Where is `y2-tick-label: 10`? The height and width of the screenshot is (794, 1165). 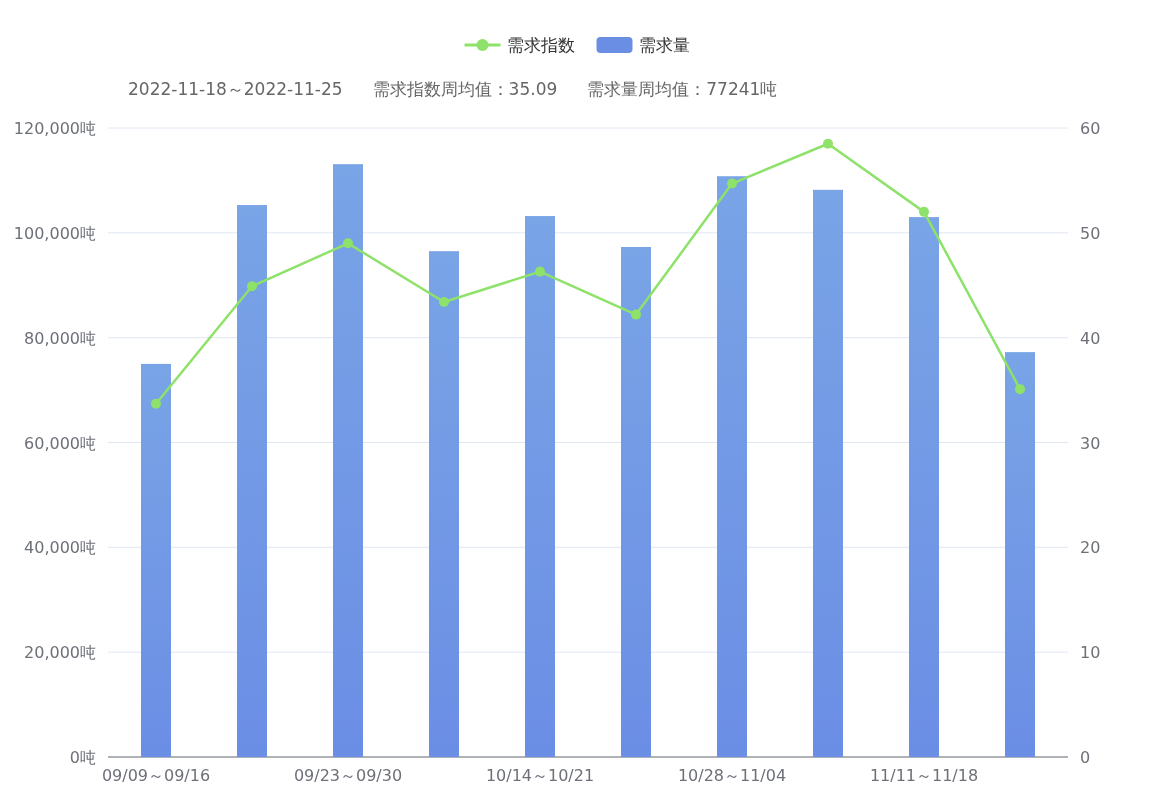
y2-tick-label: 10 is located at coordinates (1090, 653).